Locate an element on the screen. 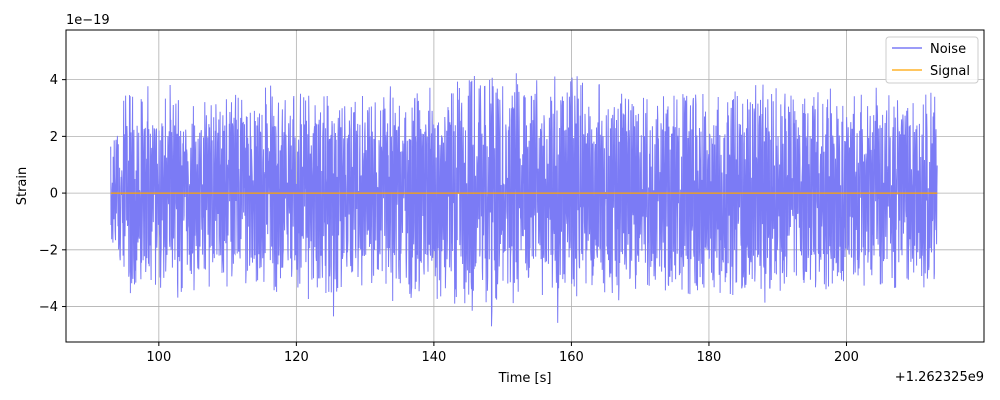 The image size is (1000, 400). y-tick-label: 0 is located at coordinates (54, 194).